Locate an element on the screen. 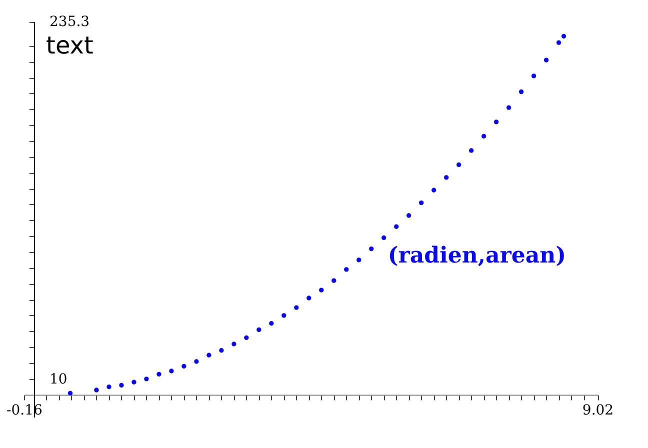 The height and width of the screenshot is (448, 648). y-tick-label: 235.3 is located at coordinates (70, 22).